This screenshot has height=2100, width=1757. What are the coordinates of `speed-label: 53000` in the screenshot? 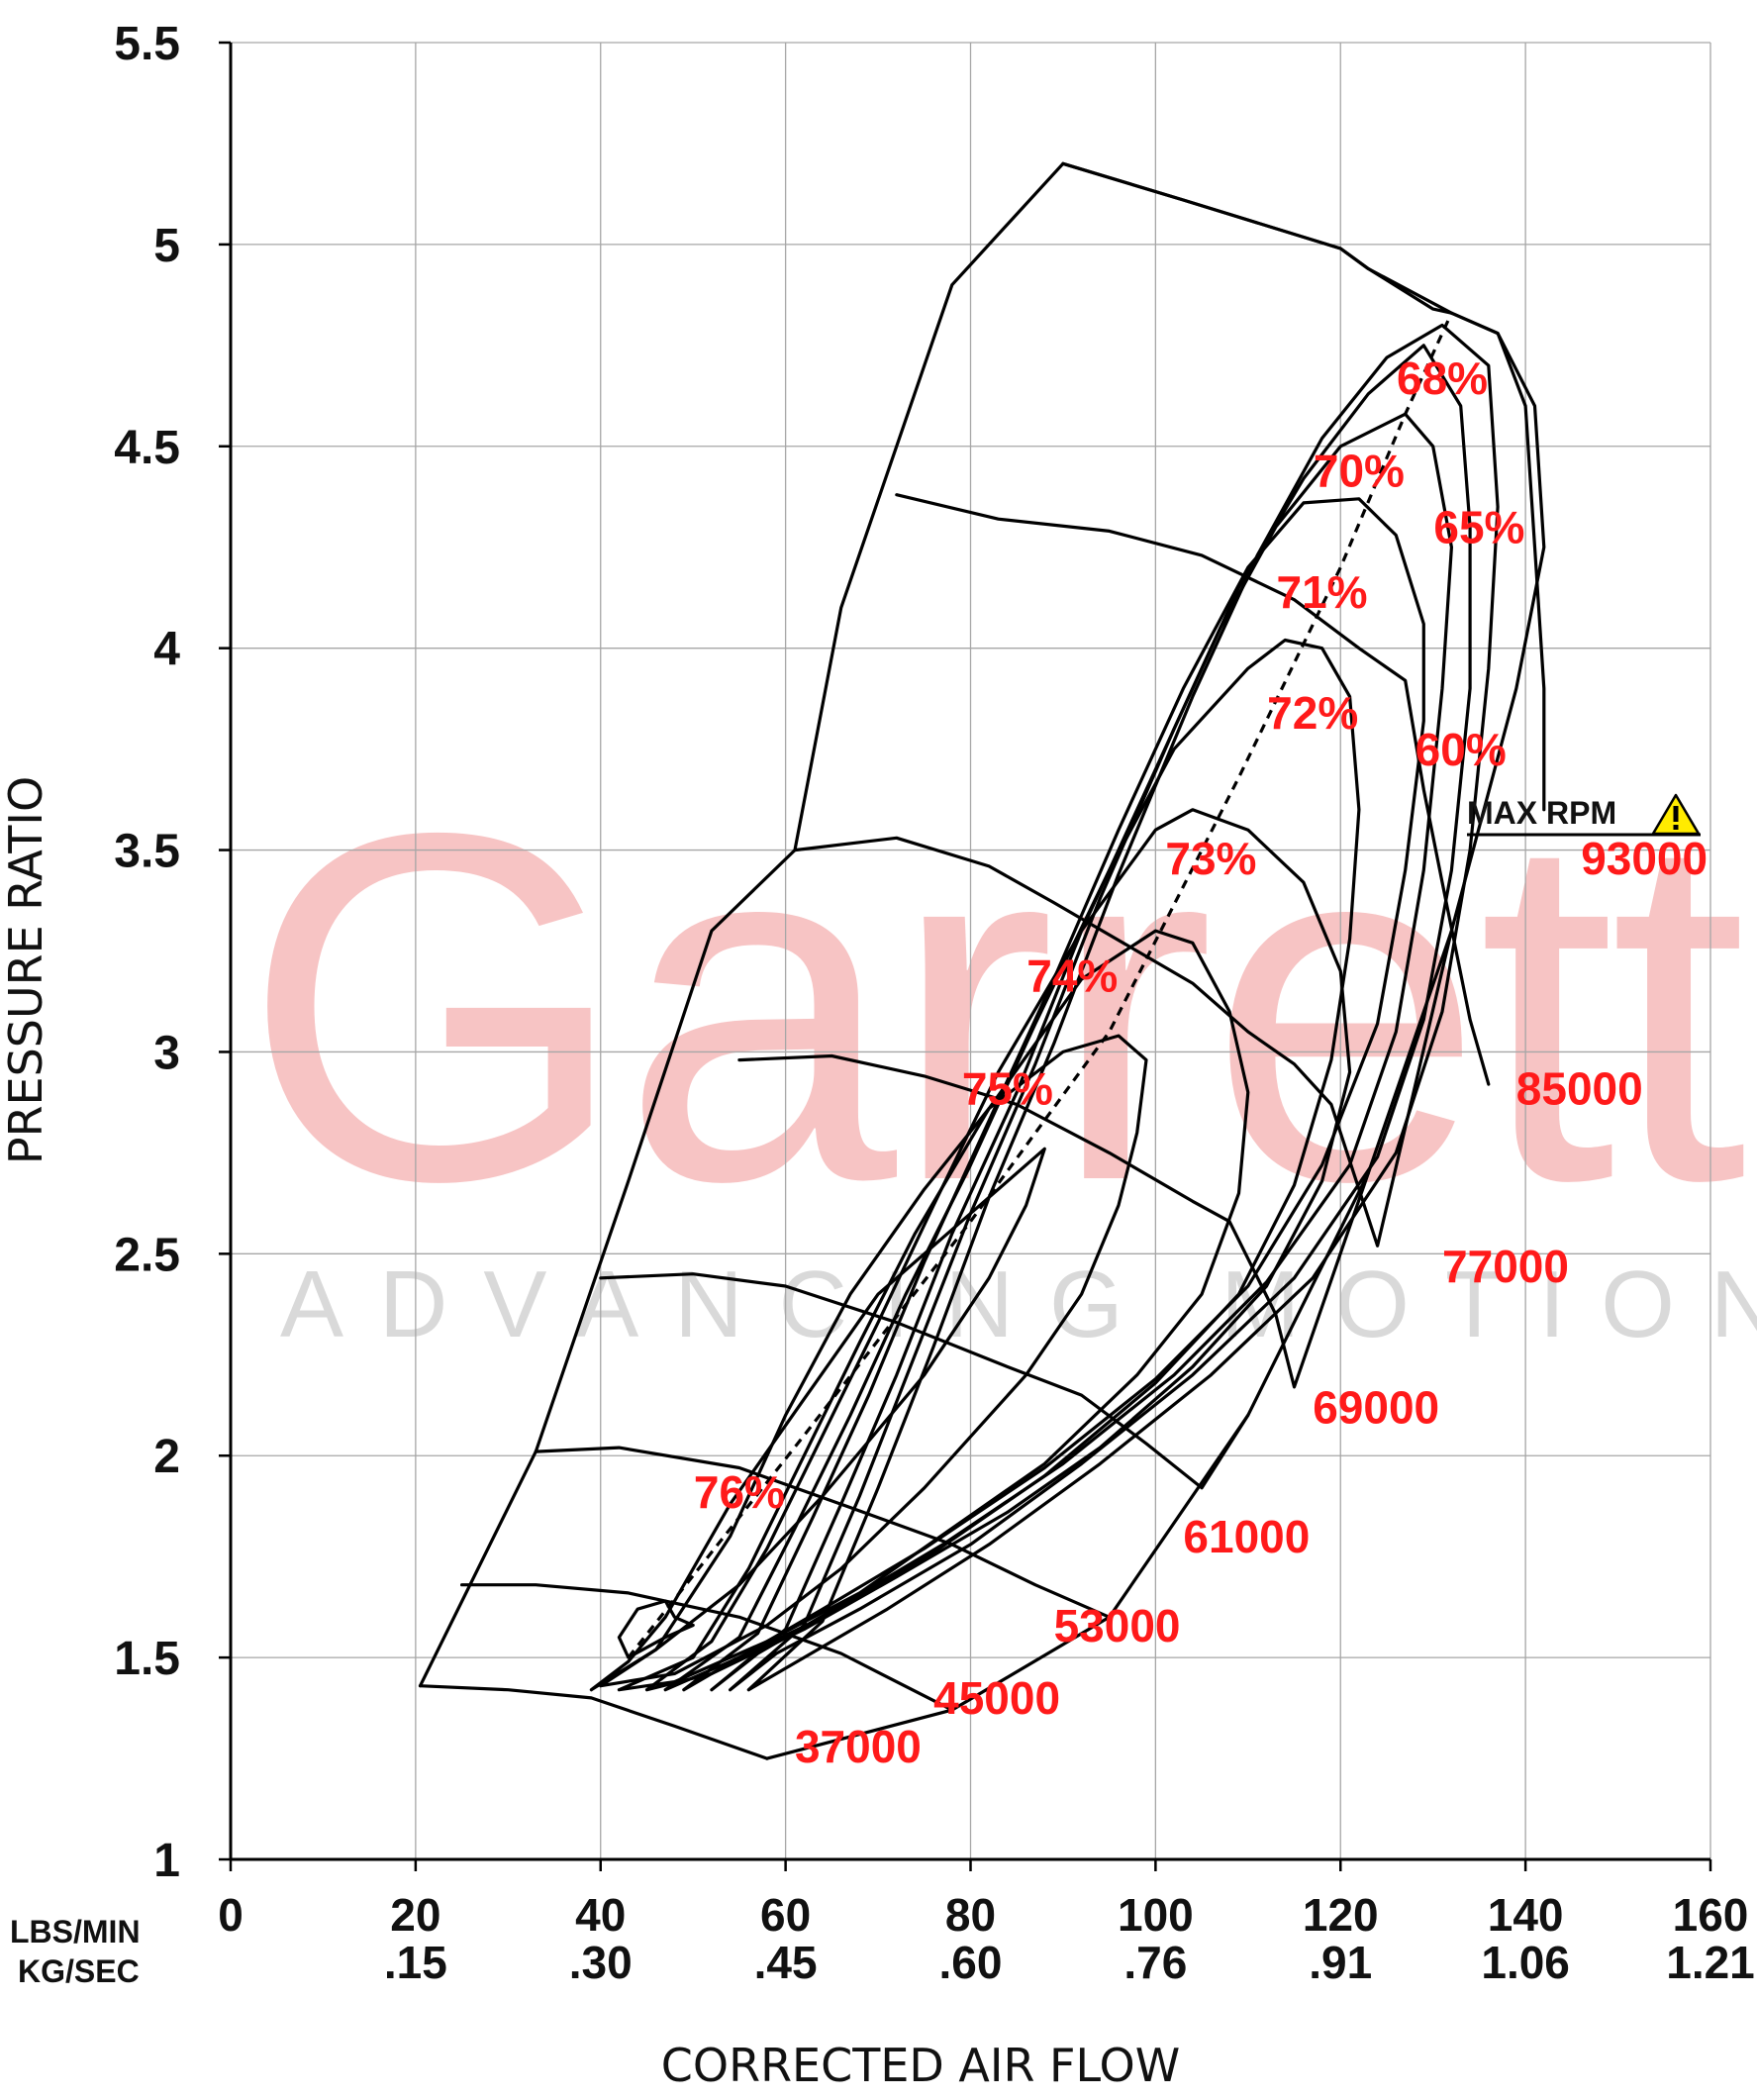 It's located at (1117, 1625).